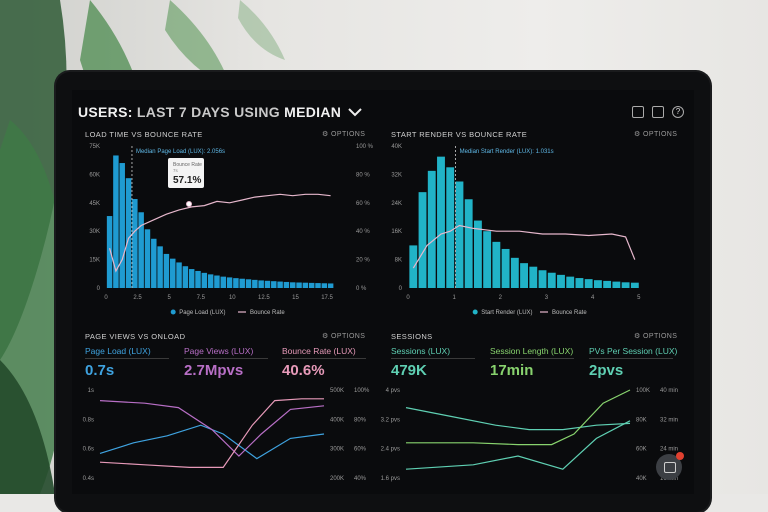  I want to click on y-tick-label: 1.6 pvs, so click(390, 479).